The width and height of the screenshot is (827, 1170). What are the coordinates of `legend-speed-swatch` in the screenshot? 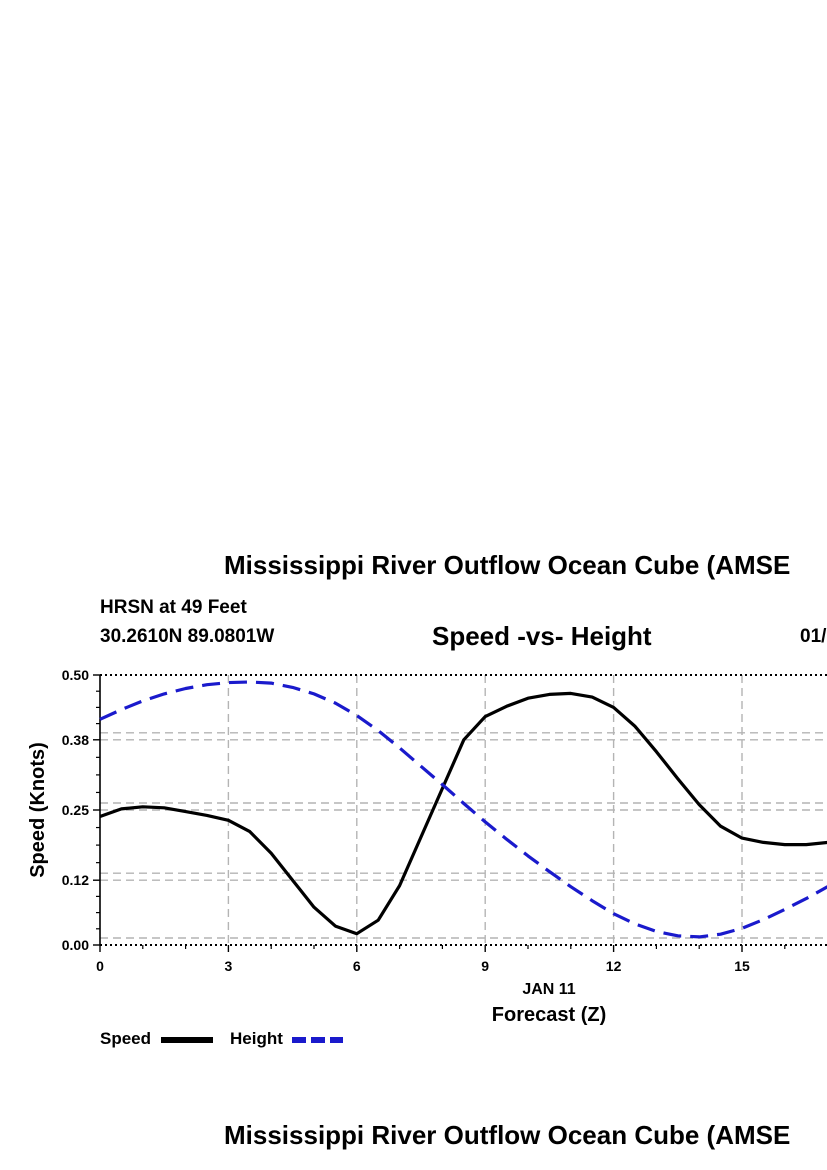 It's located at (187, 1040).